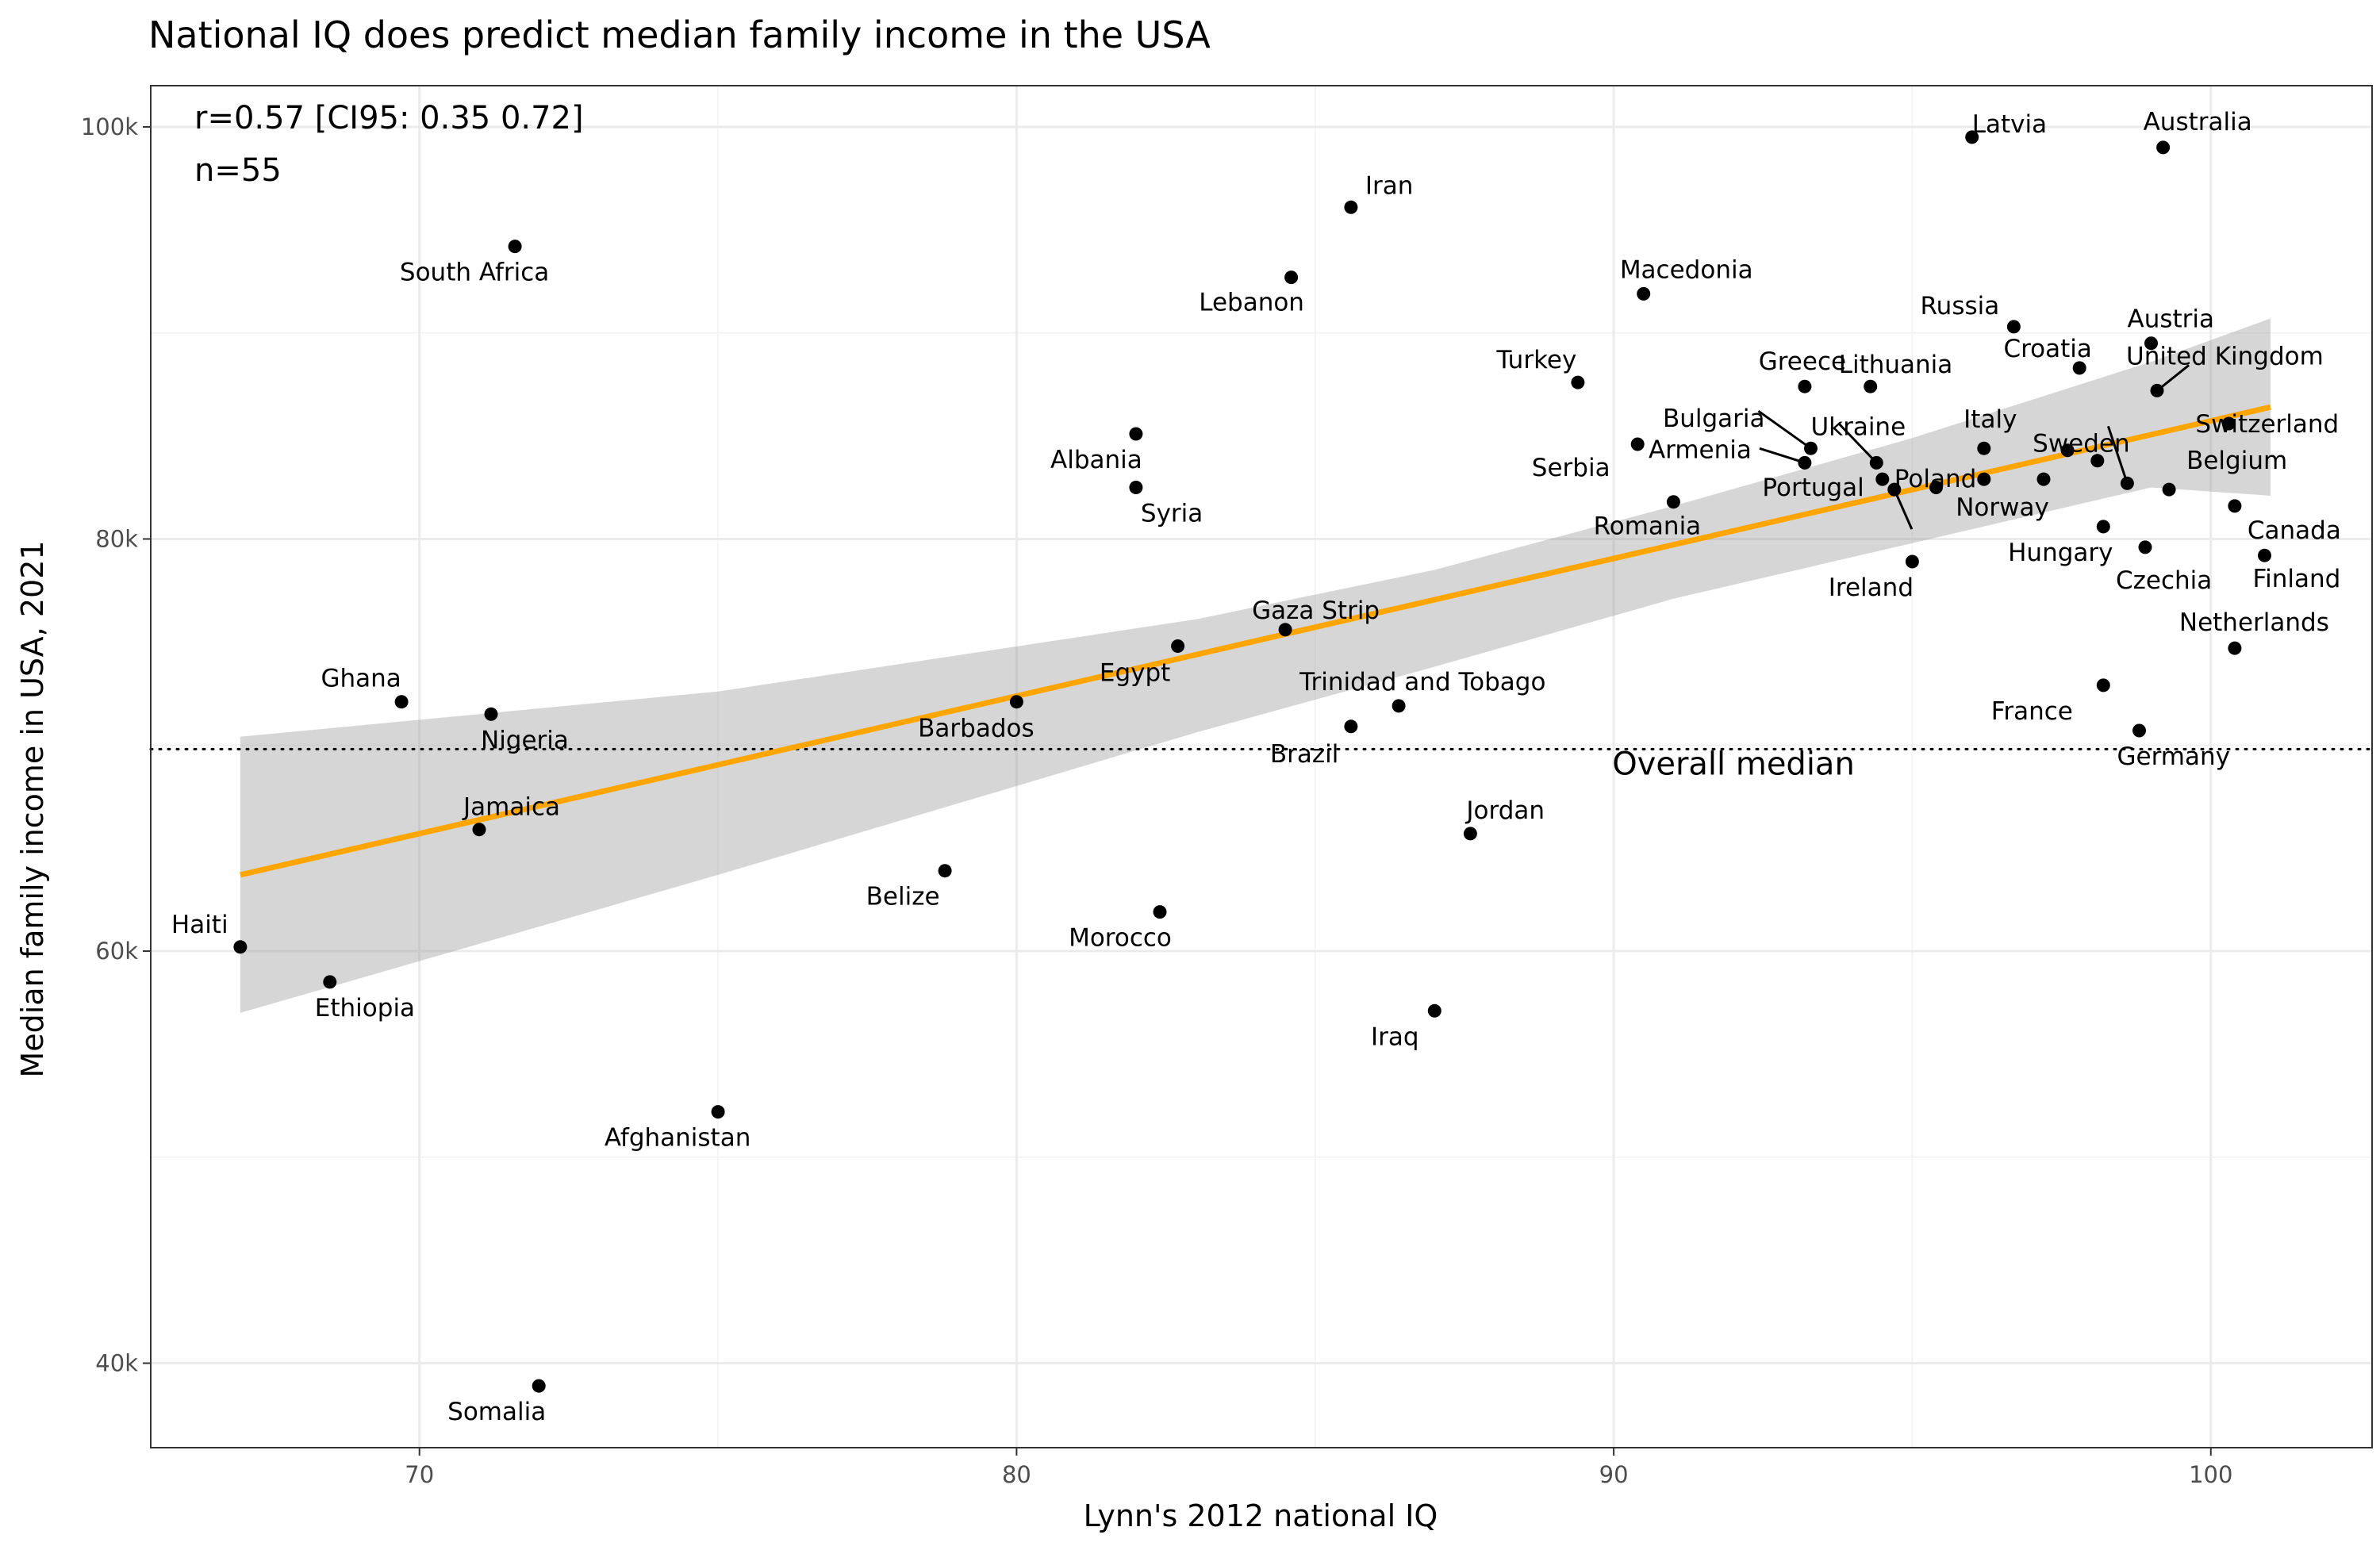  What do you see at coordinates (525, 740) in the screenshot?
I see `point-label-nigeria: Nigeria` at bounding box center [525, 740].